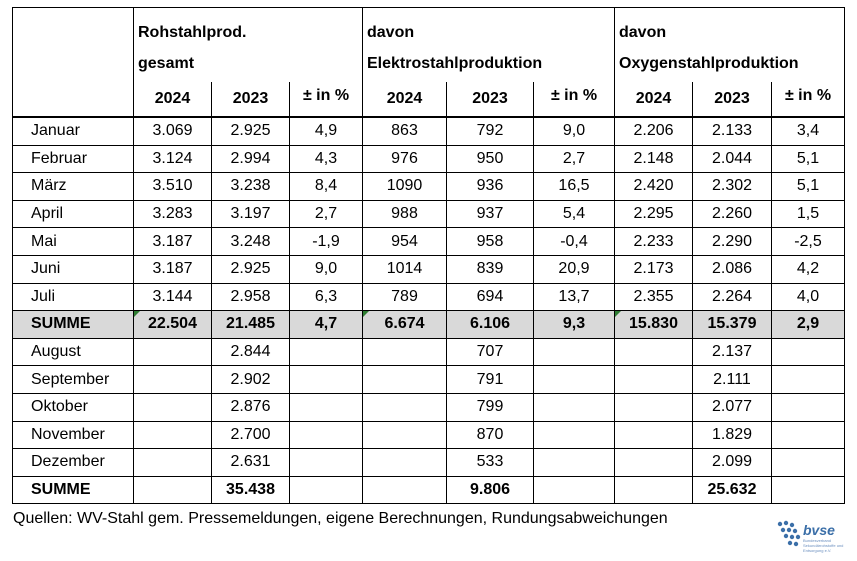 The width and height of the screenshot is (857, 561). I want to click on table-row: April 3.283 3.197 2,7 988 937 5,4 2.295 2.260 1,5, so click(428, 214).